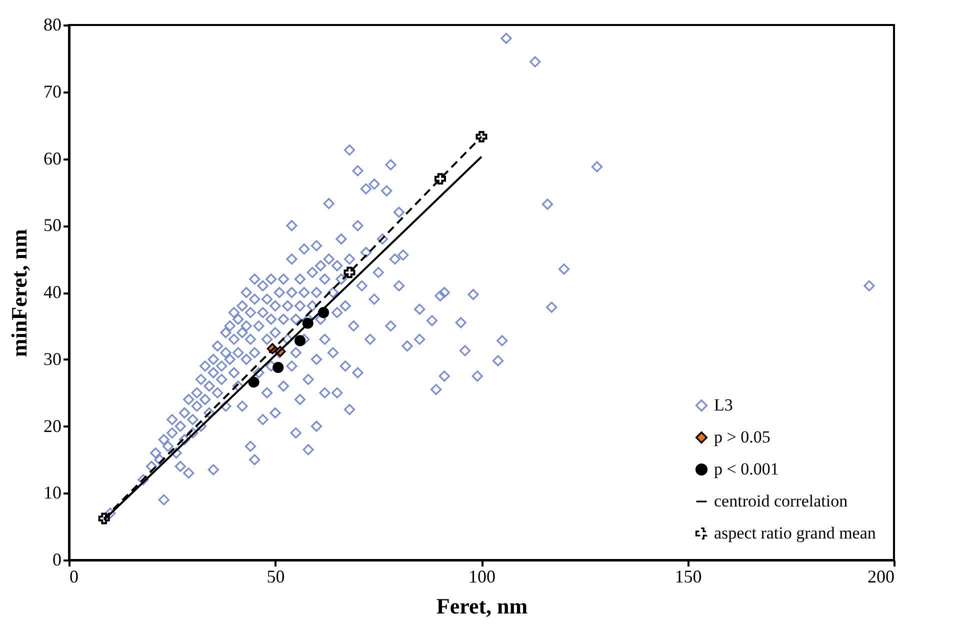  What do you see at coordinates (482, 606) in the screenshot?
I see `x-axis-title: Feret, nm` at bounding box center [482, 606].